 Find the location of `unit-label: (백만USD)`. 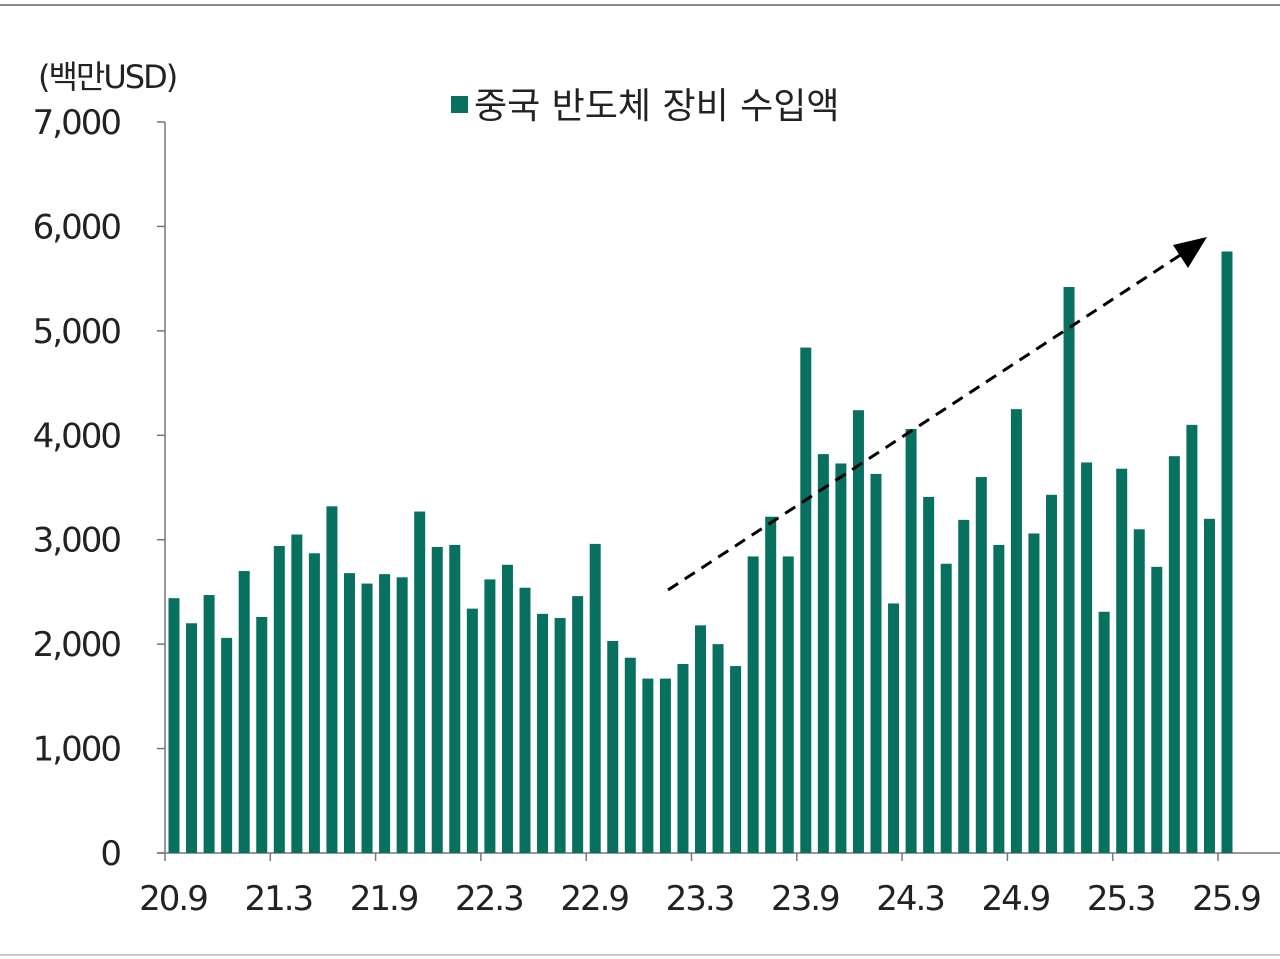

unit-label: (백만USD) is located at coordinates (107, 77).